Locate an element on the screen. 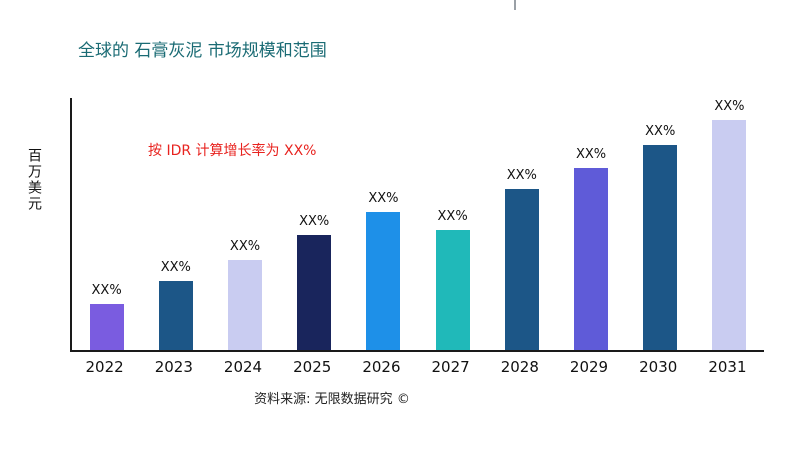 The image size is (800, 450). x-tick-2029: 2029 is located at coordinates (589, 367).